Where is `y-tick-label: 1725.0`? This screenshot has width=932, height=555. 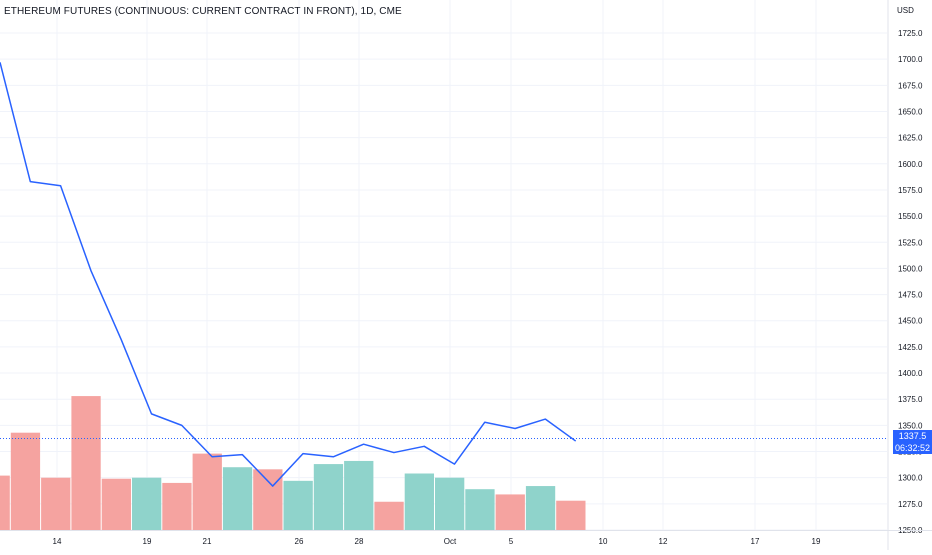
y-tick-label: 1725.0 is located at coordinates (910, 33).